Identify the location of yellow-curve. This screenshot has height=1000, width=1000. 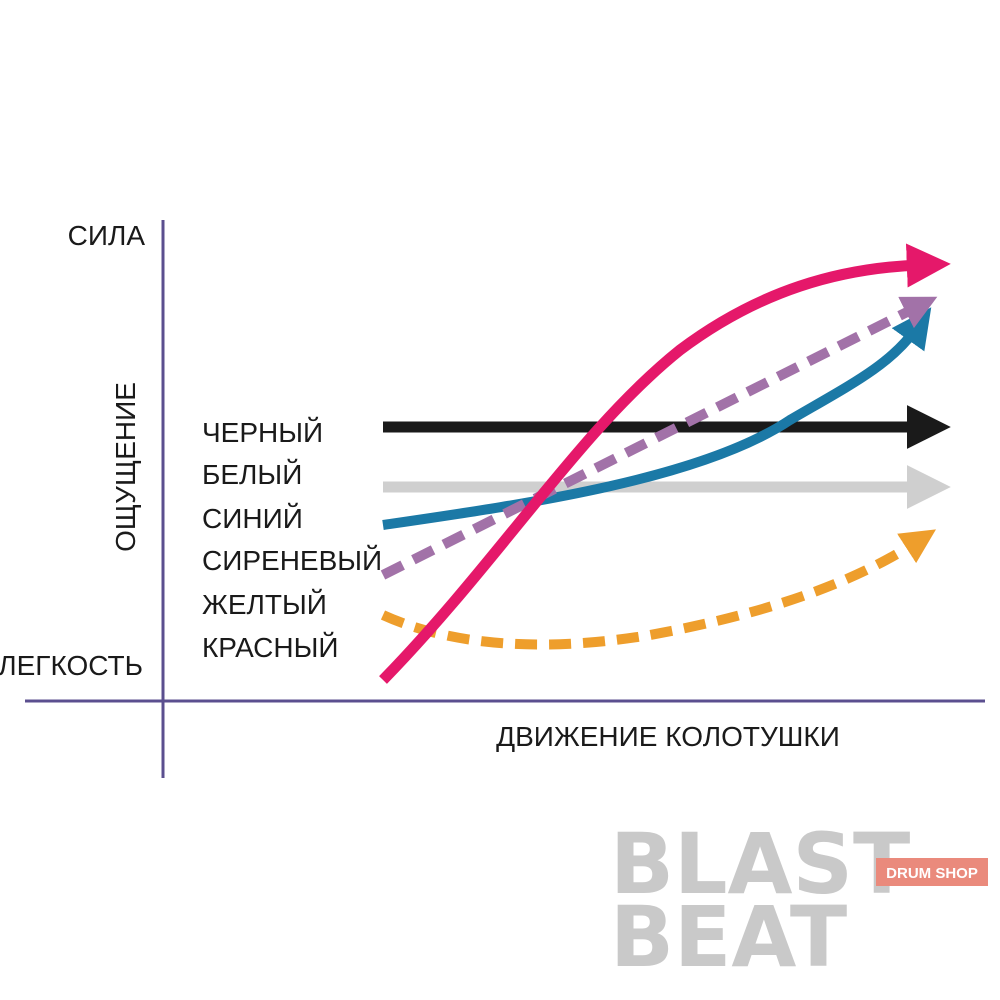
(658, 589).